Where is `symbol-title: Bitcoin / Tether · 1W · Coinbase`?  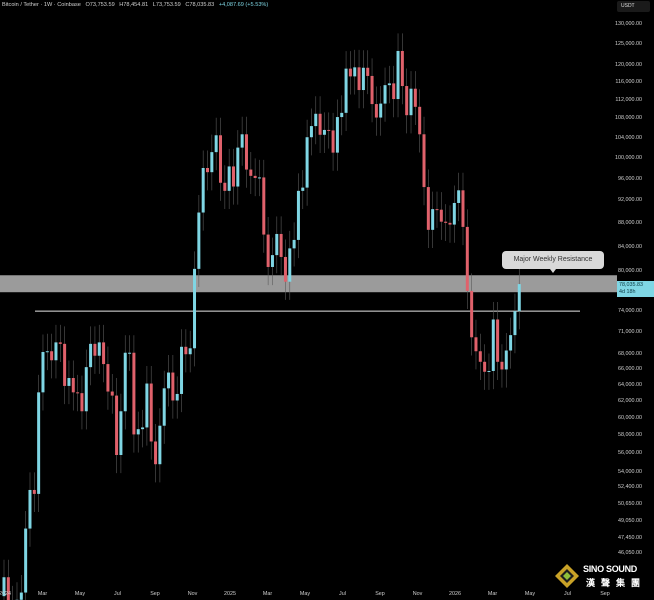 symbol-title: Bitcoin / Tether · 1W · Coinbase is located at coordinates (41, 5).